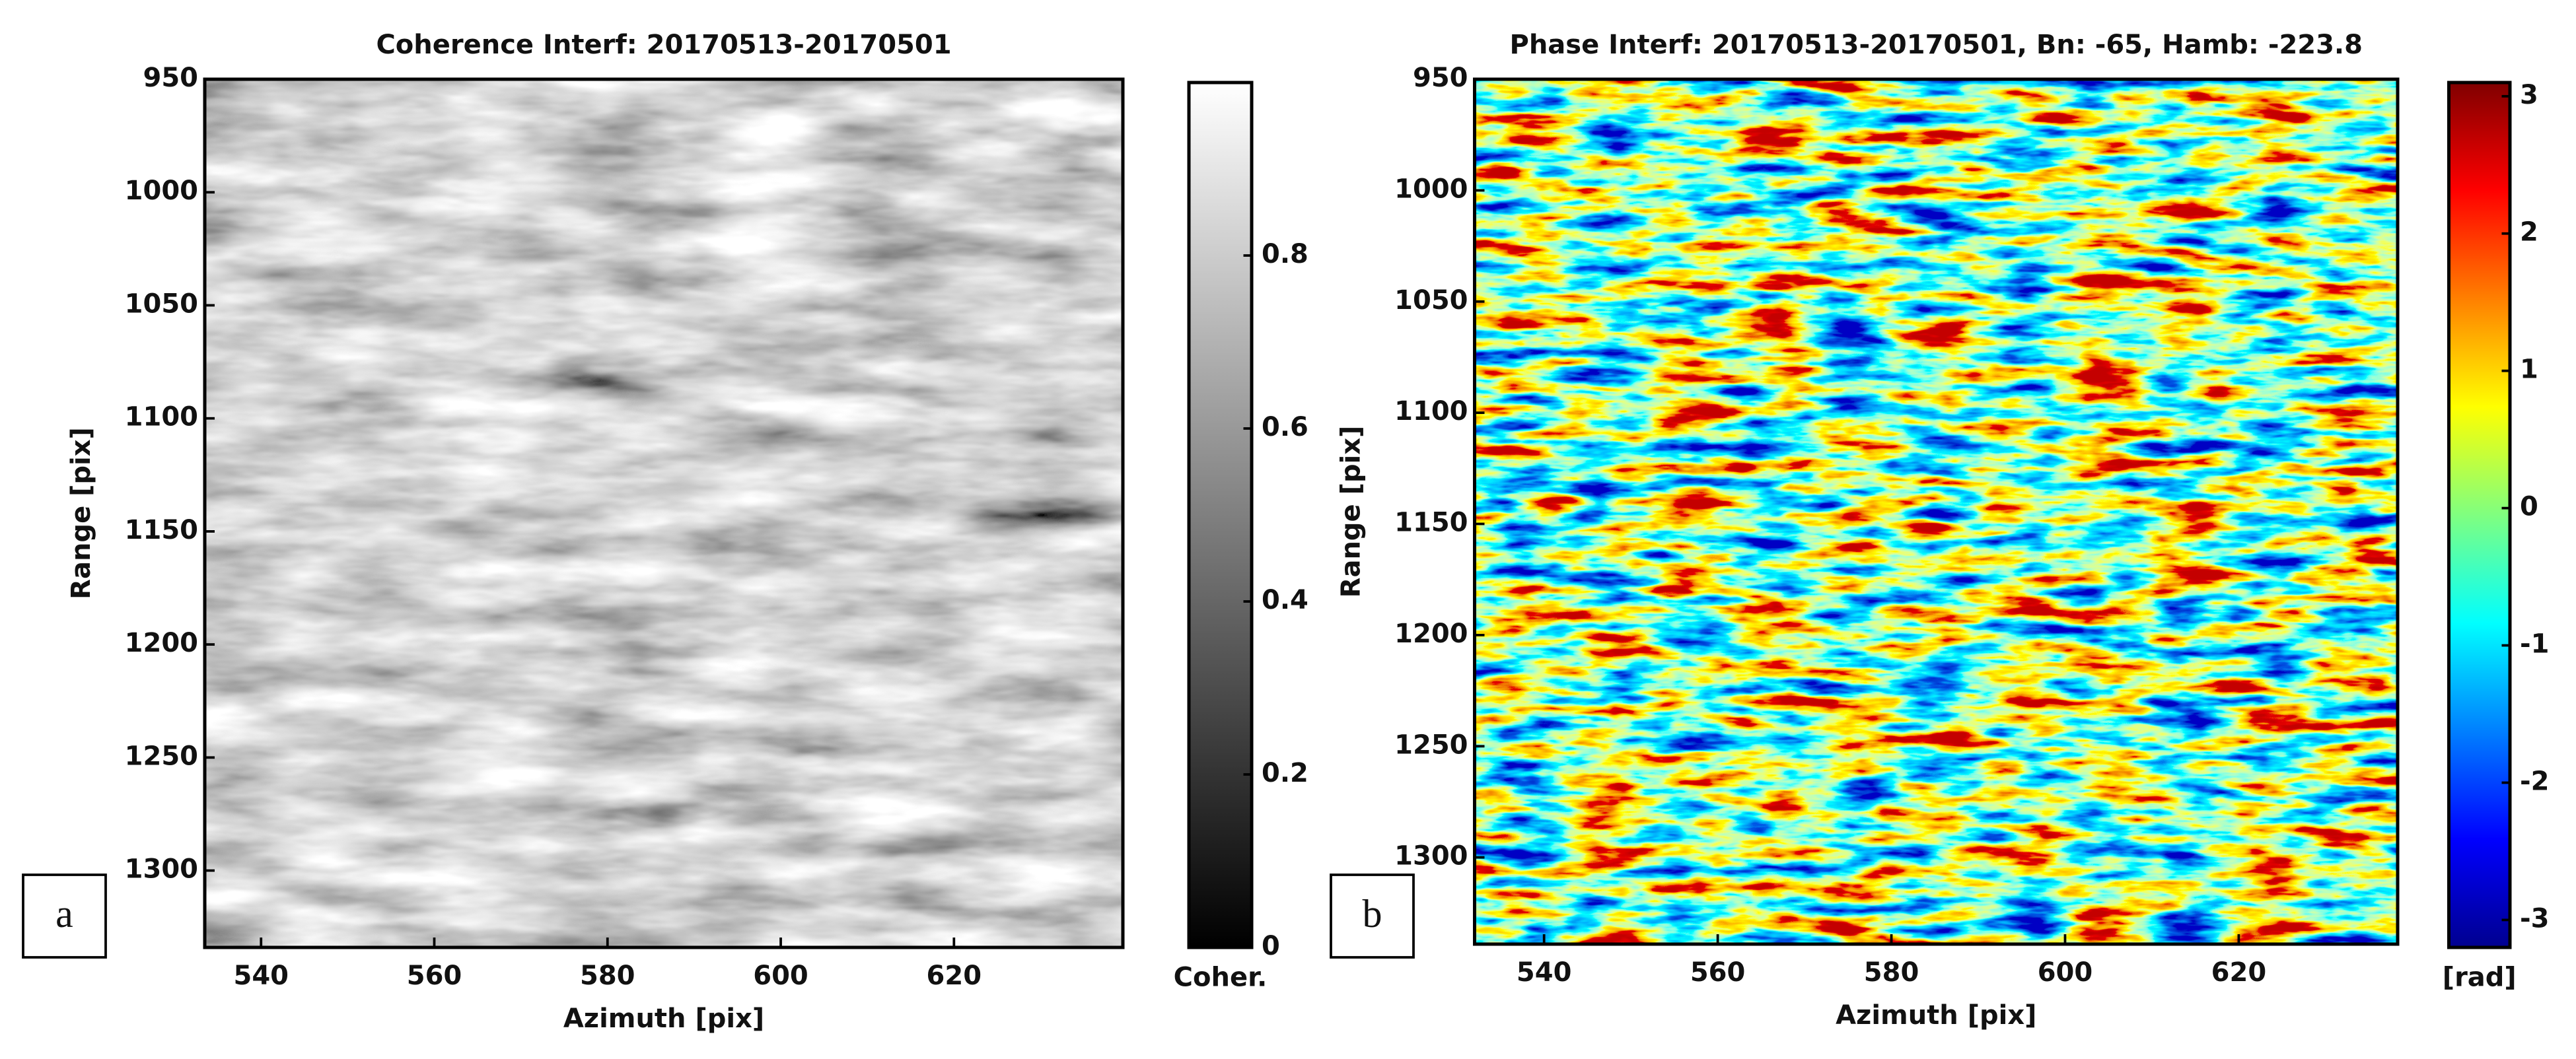  Describe the element at coordinates (1285, 773) in the screenshot. I see `colorbar-tick-label: 0.2` at that location.